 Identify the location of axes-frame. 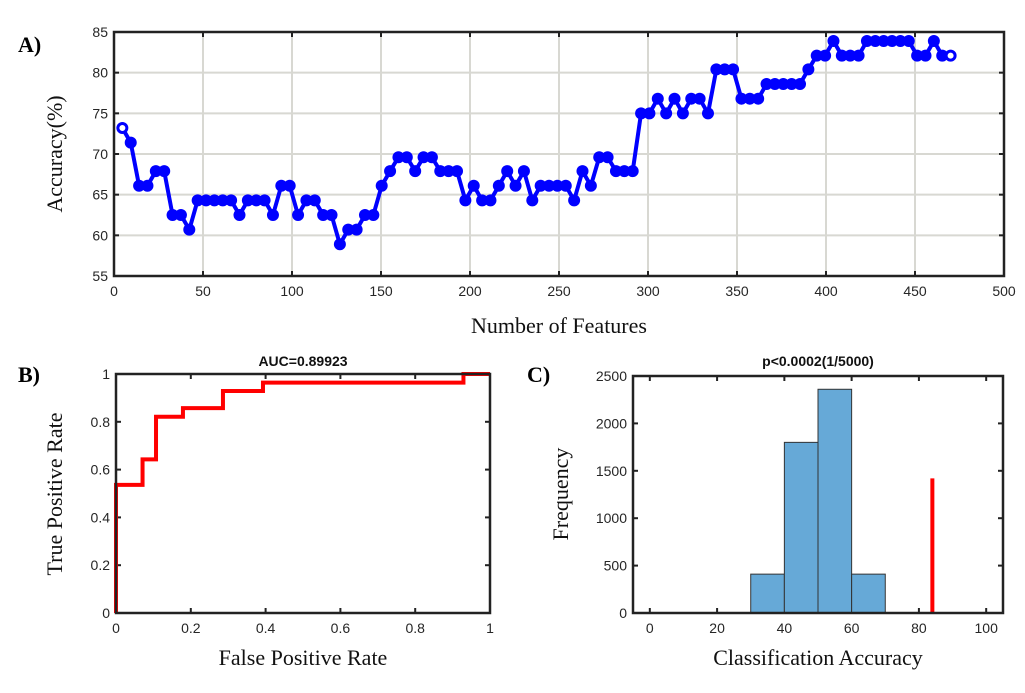
(818, 494).